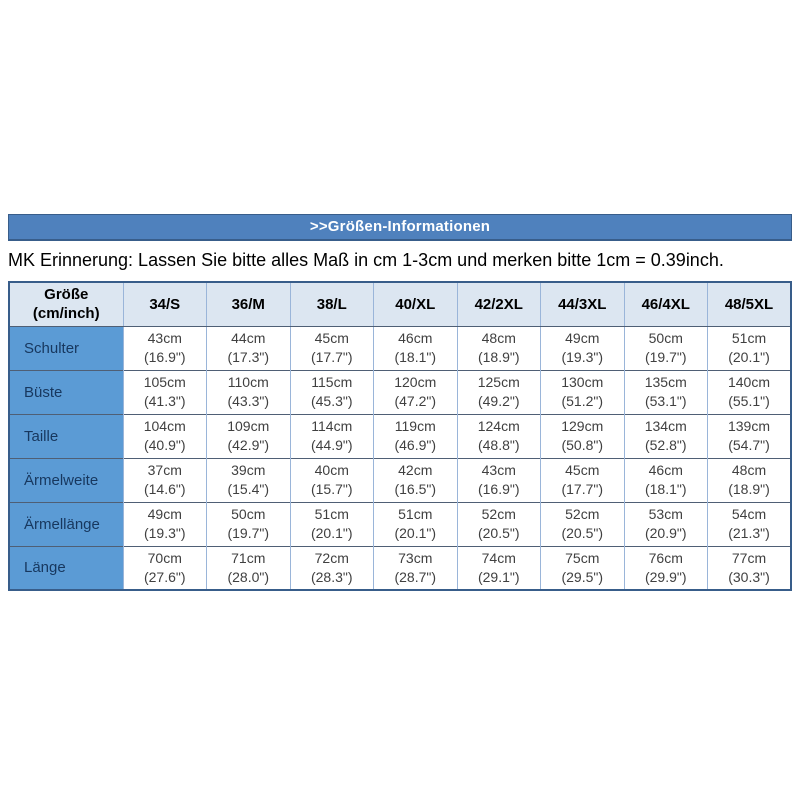 The height and width of the screenshot is (800, 800). I want to click on measurement-inch-value: (20.1"), so click(415, 533).